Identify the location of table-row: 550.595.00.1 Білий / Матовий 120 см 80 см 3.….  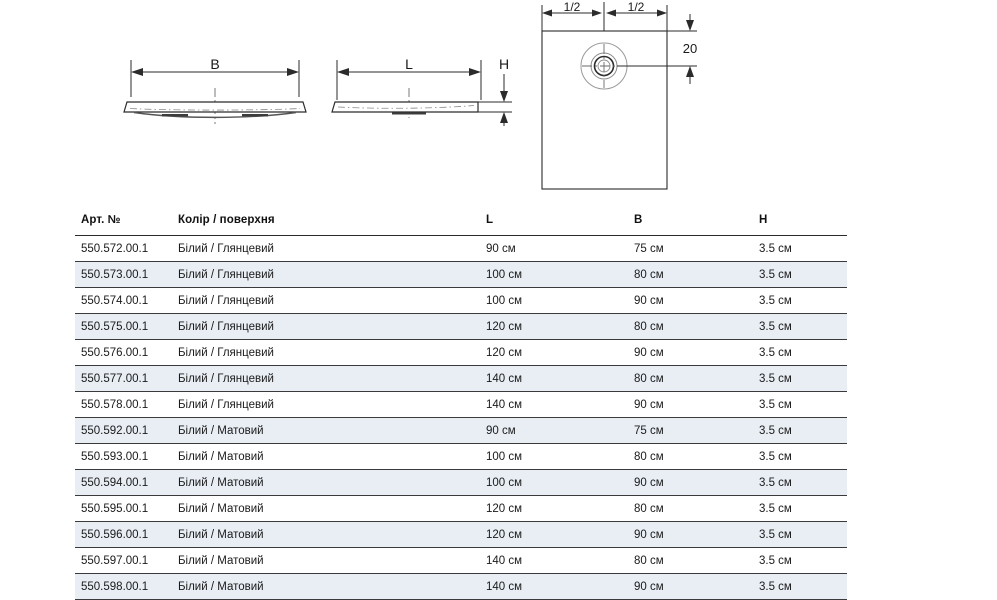
(461, 509).